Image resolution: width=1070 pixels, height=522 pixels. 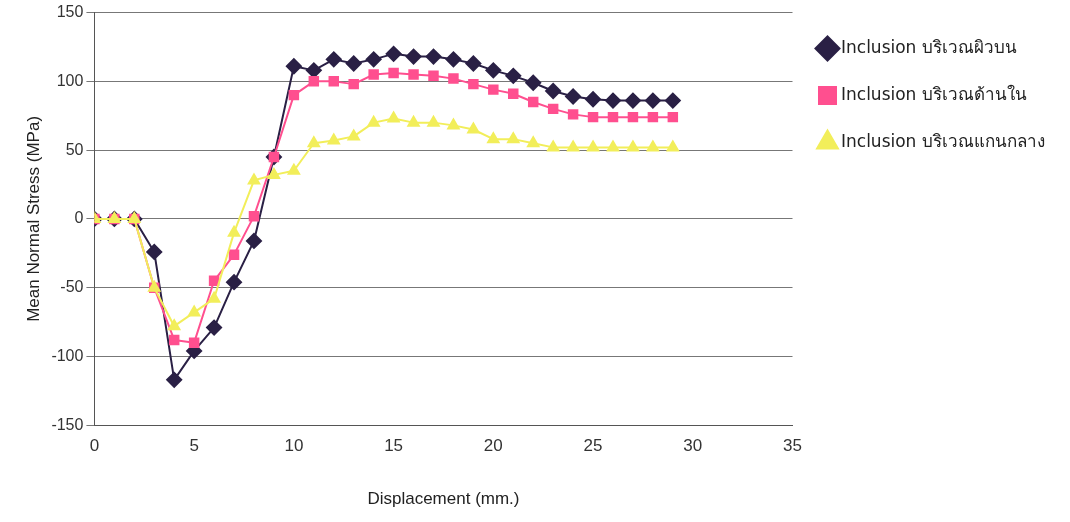 I want to click on legend-label: Inclusion บริเวณผิวบน, so click(x=929, y=46).